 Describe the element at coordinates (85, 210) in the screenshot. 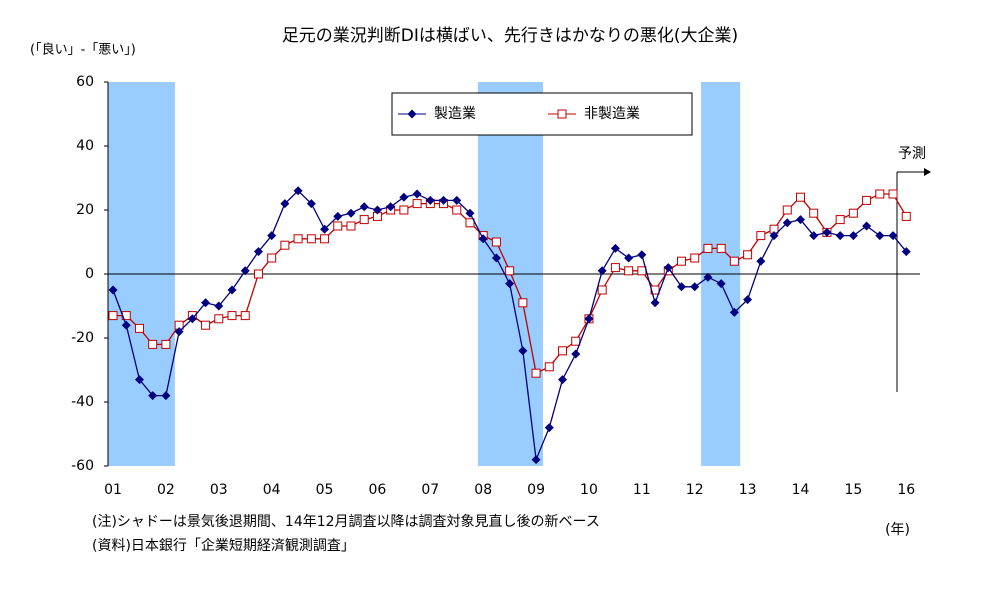

I see `y-tick-label: 20` at that location.